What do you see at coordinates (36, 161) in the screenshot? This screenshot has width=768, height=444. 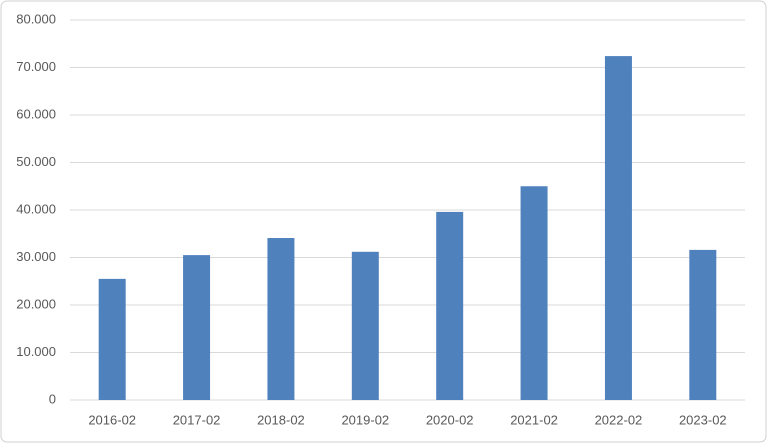 I see `y-tick-label: 50.000` at bounding box center [36, 161].